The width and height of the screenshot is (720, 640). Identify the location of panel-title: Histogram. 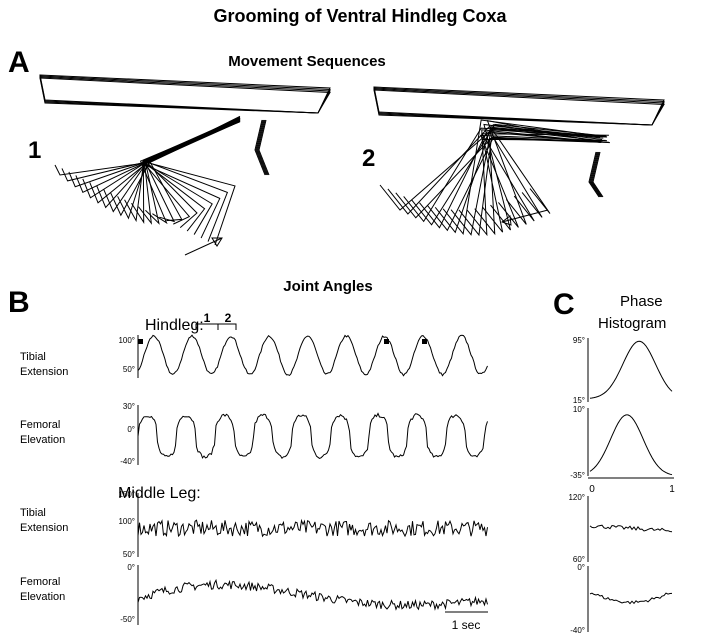
(632, 323).